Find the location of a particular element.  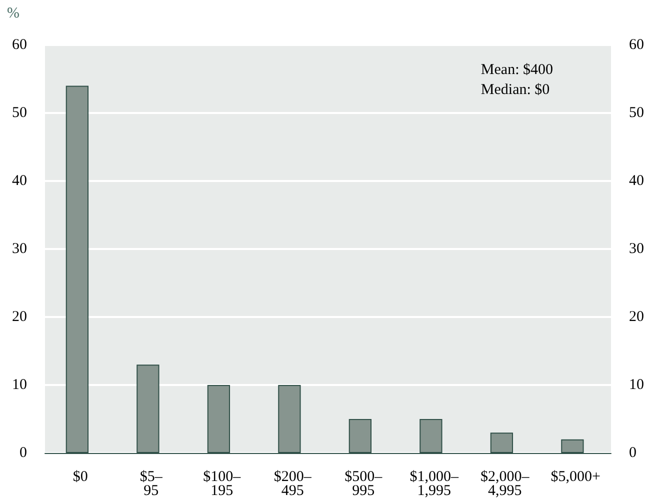

y-axis-title: % is located at coordinates (13, 14).